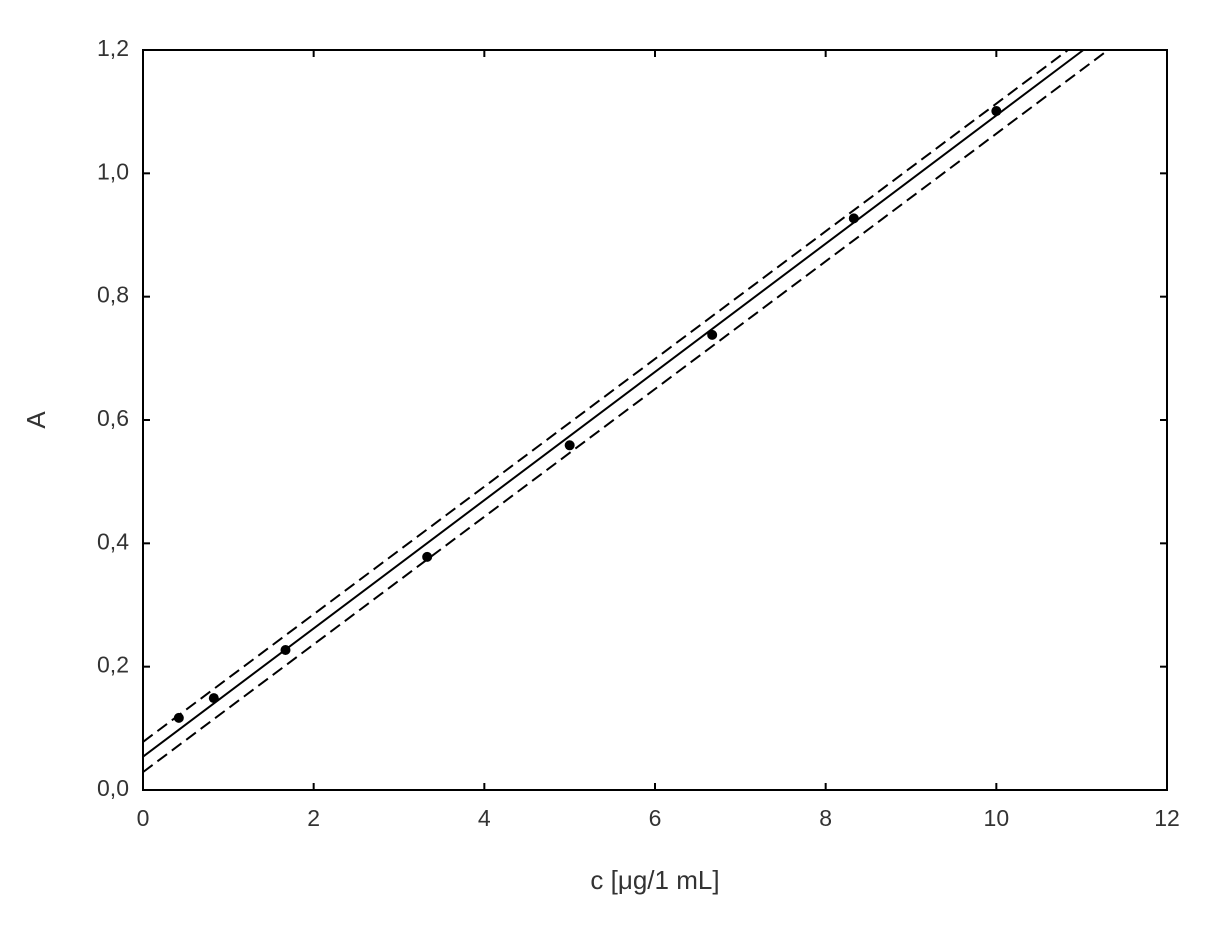 The width and height of the screenshot is (1227, 931). I want to click on x-axis-label: c [μg/1 mL], so click(654, 880).